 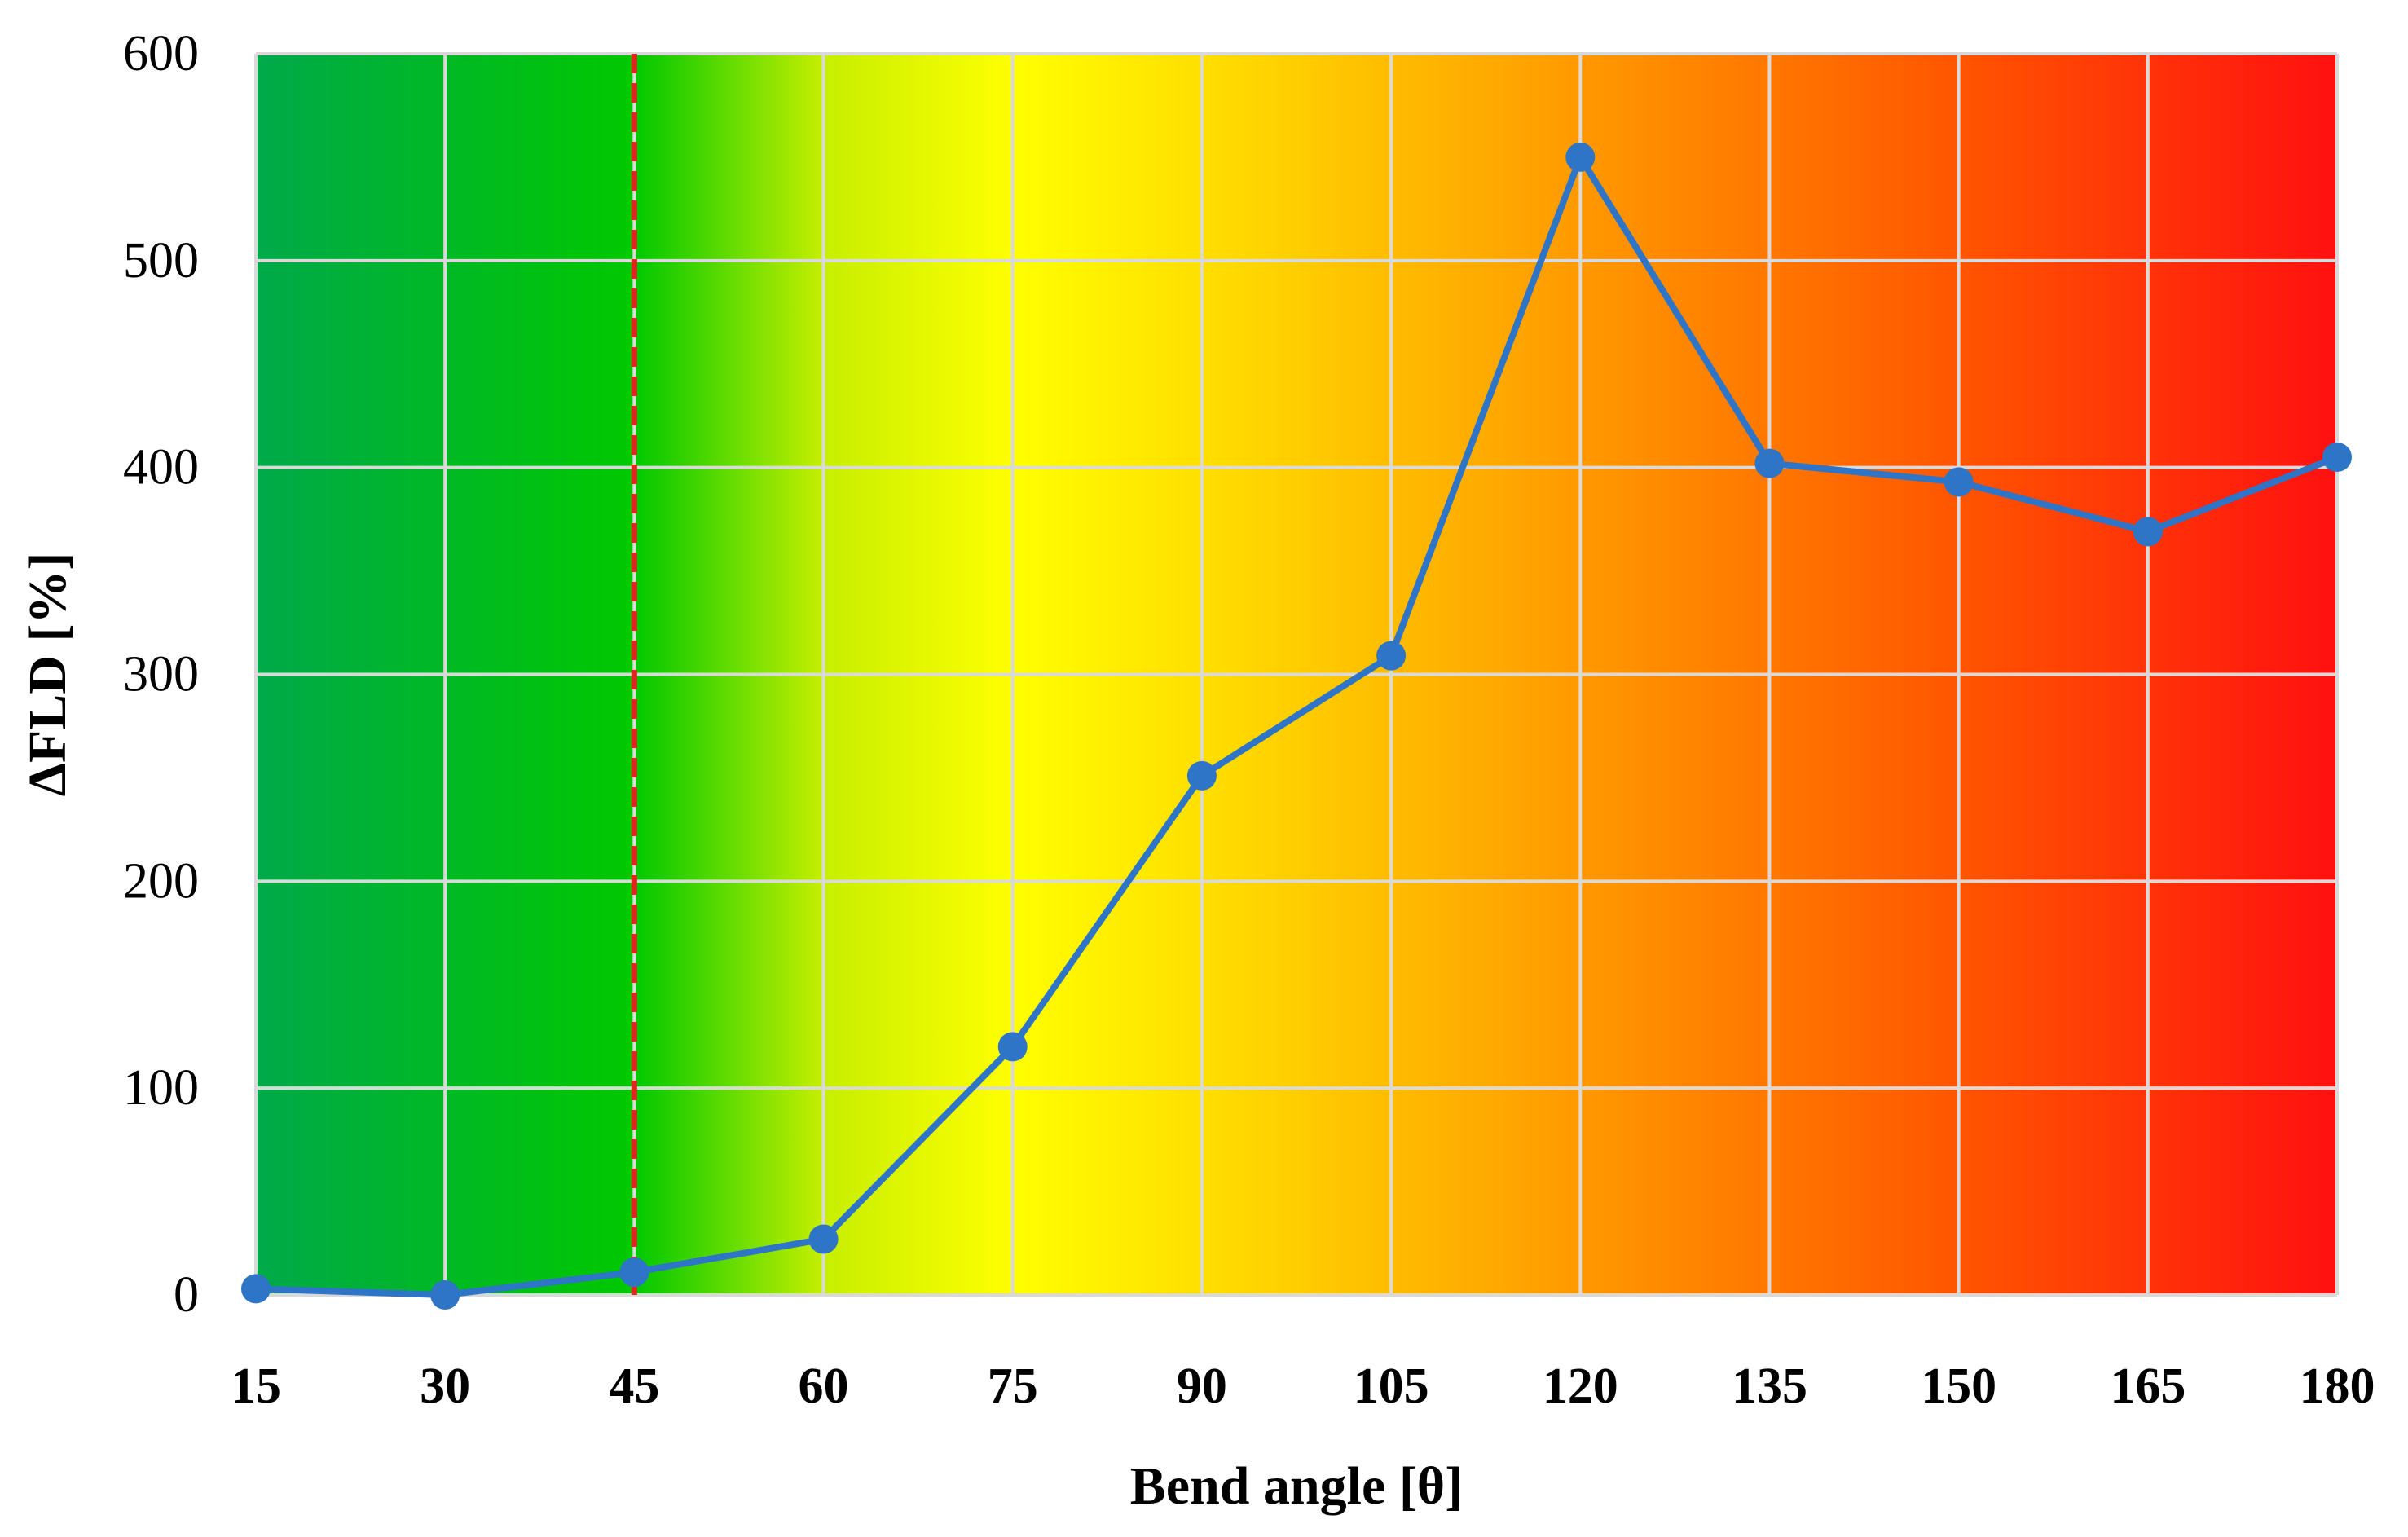 What do you see at coordinates (187, 1295) in the screenshot?
I see `y-tick-label: 0` at bounding box center [187, 1295].